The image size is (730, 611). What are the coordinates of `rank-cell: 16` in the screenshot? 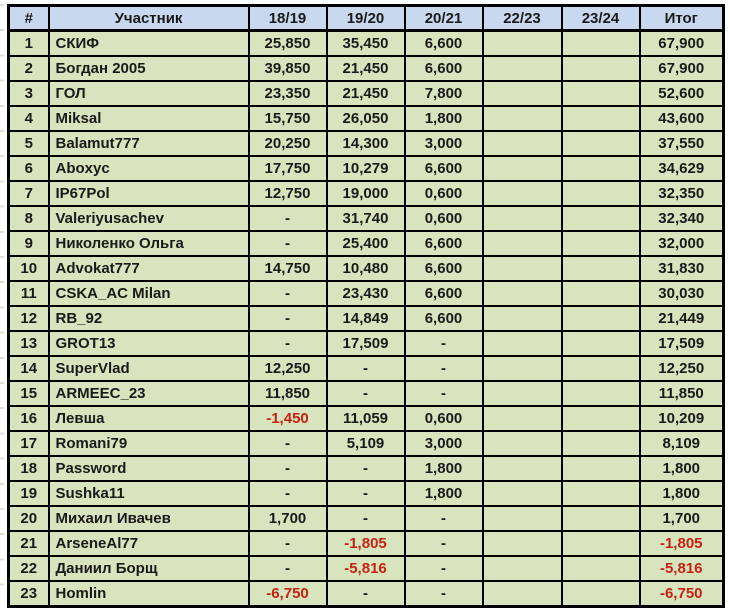 It's located at (28, 418).